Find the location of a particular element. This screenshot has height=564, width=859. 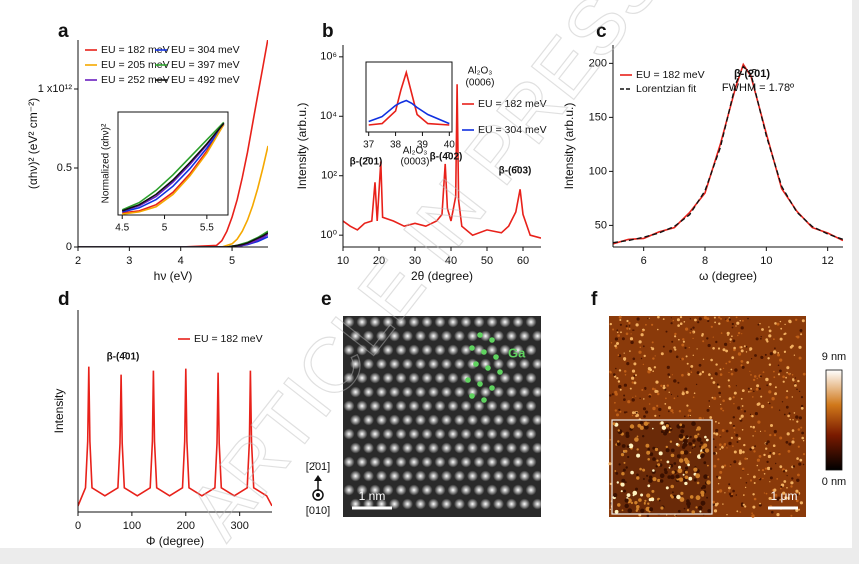

direction-ring is located at coordinates (318, 495).